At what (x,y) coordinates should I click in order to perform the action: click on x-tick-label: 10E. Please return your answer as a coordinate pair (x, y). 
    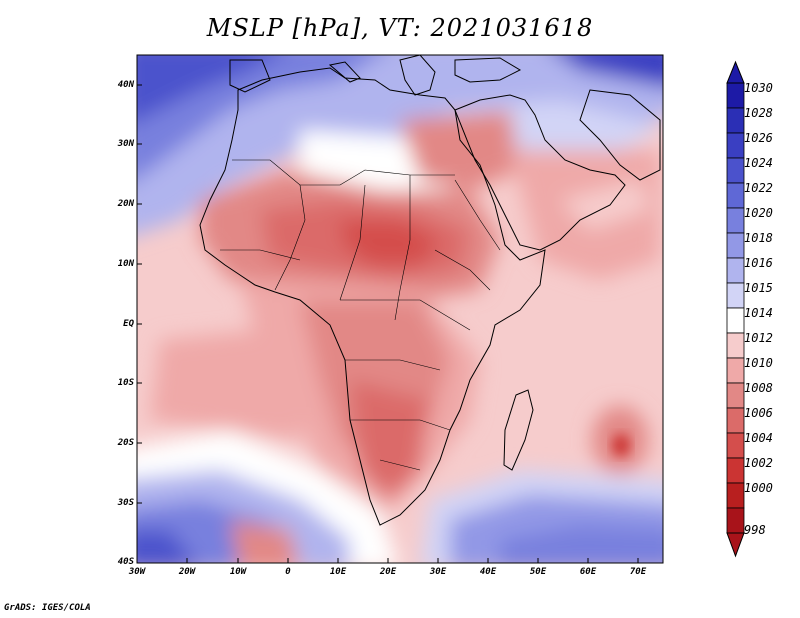
    Looking at the image, I should click on (338, 572).